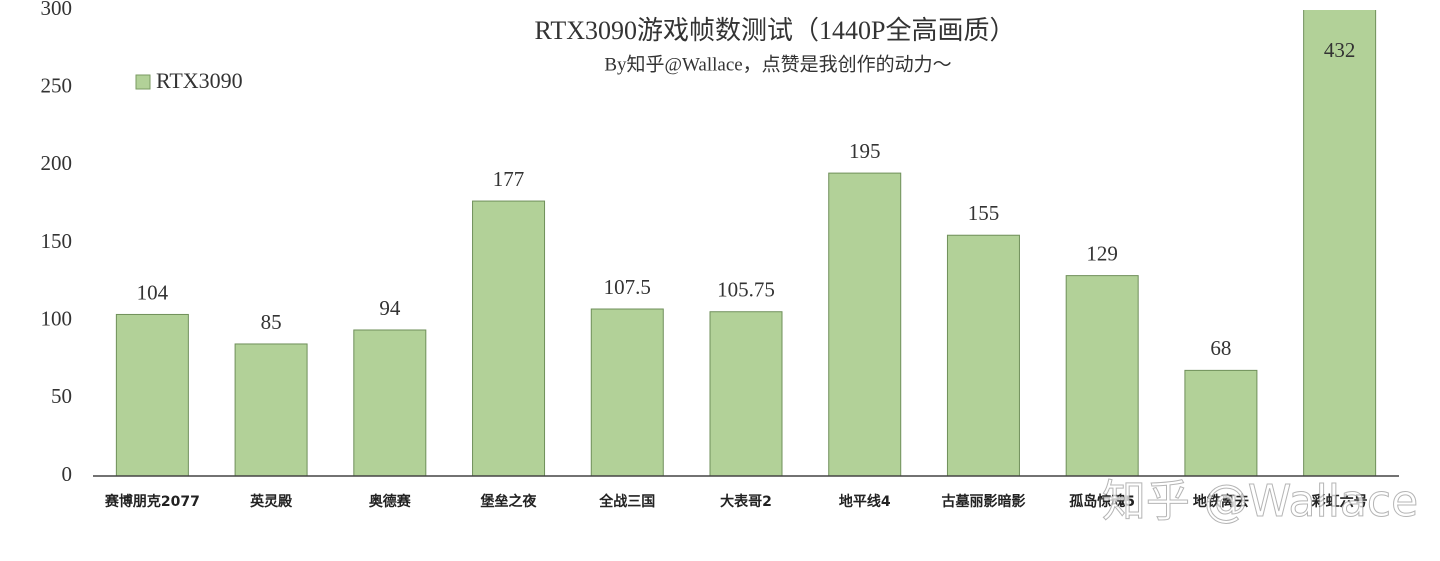  What do you see at coordinates (390, 501) in the screenshot?
I see `x-tick-label: 奥德赛` at bounding box center [390, 501].